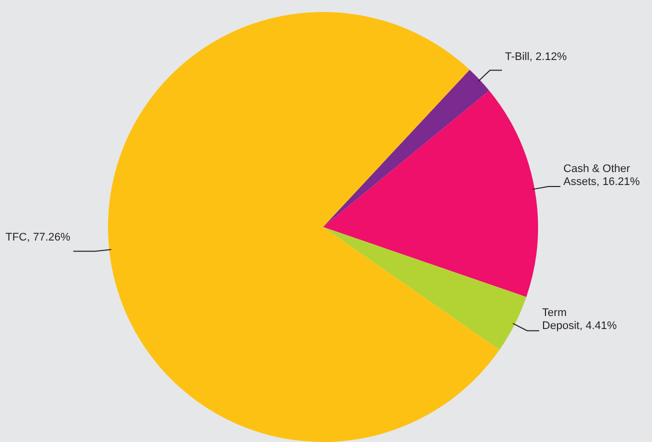 This screenshot has width=652, height=442. I want to click on slice-label: Cash & Other Assets, 16.21%, so click(601, 175).